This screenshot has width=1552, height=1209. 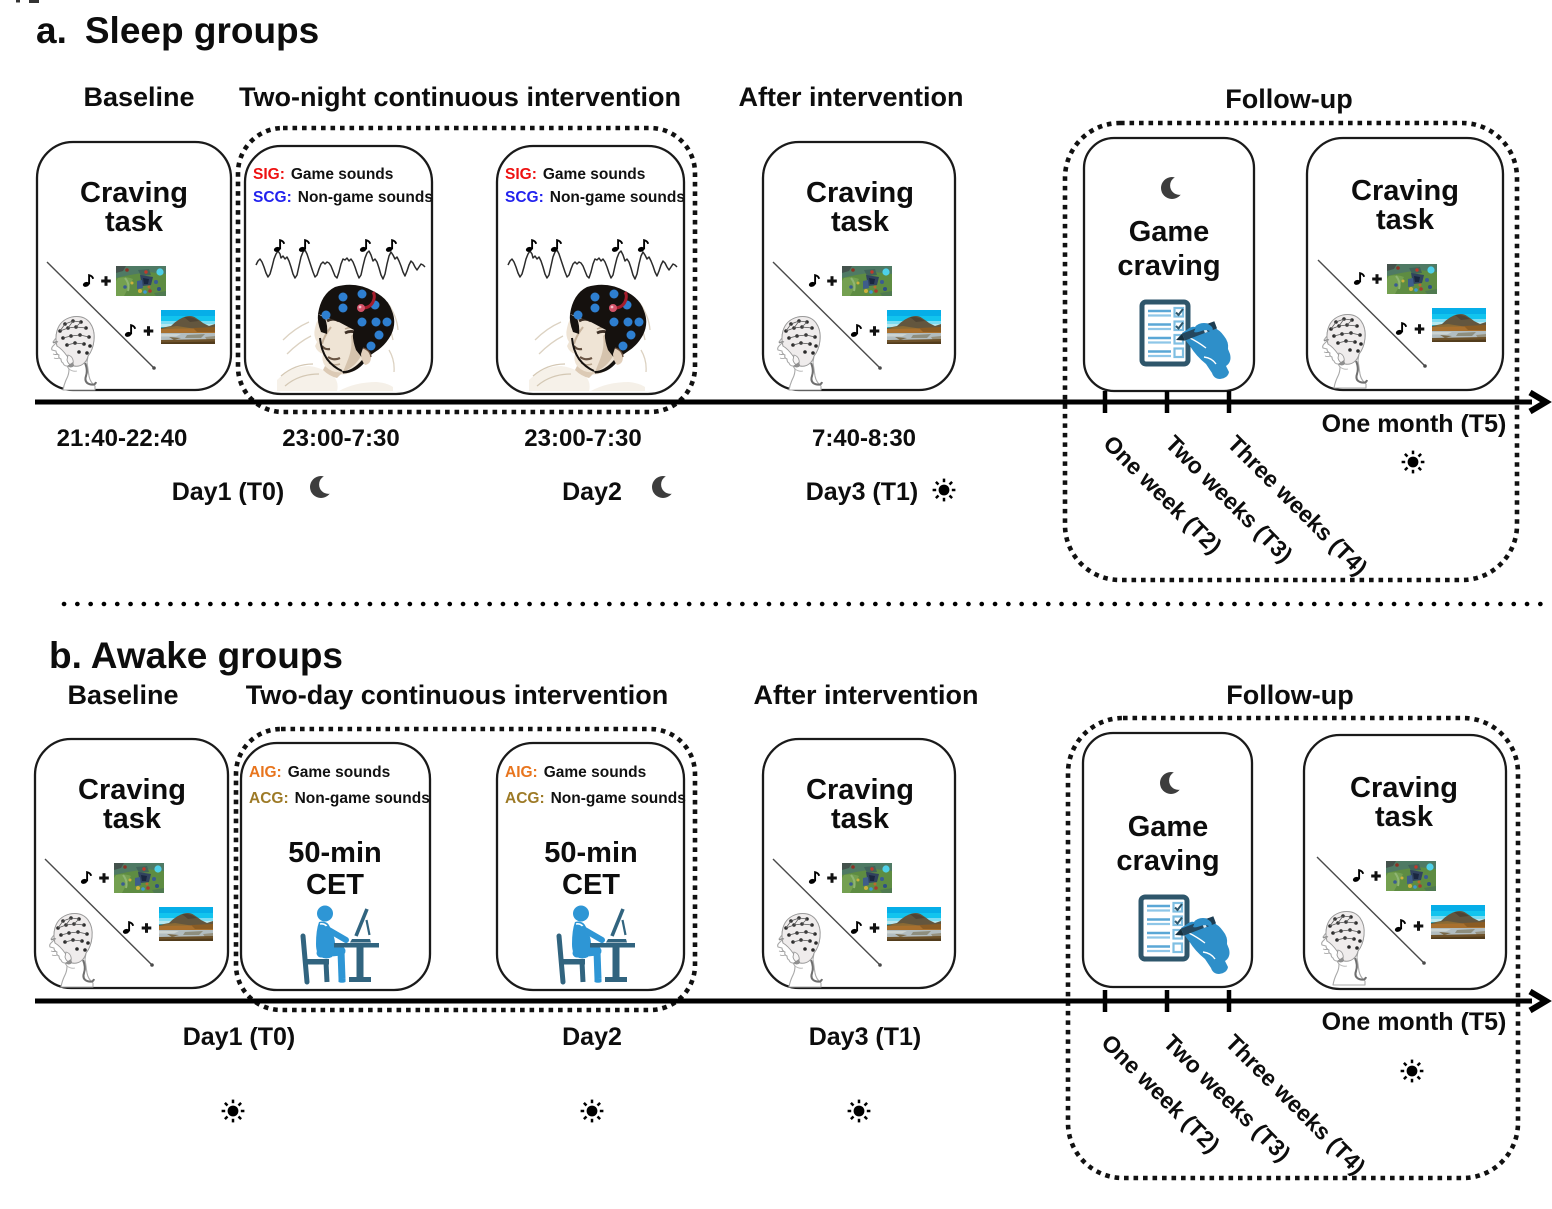 What do you see at coordinates (122, 438) in the screenshot?
I see `svg-text: 21:40-22:40` at bounding box center [122, 438].